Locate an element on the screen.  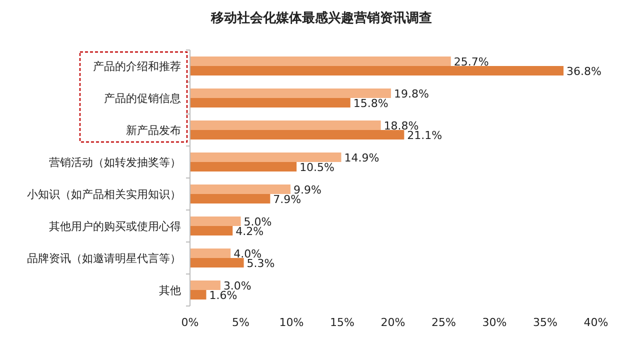
data-label: 14.9% is located at coordinates (362, 158).